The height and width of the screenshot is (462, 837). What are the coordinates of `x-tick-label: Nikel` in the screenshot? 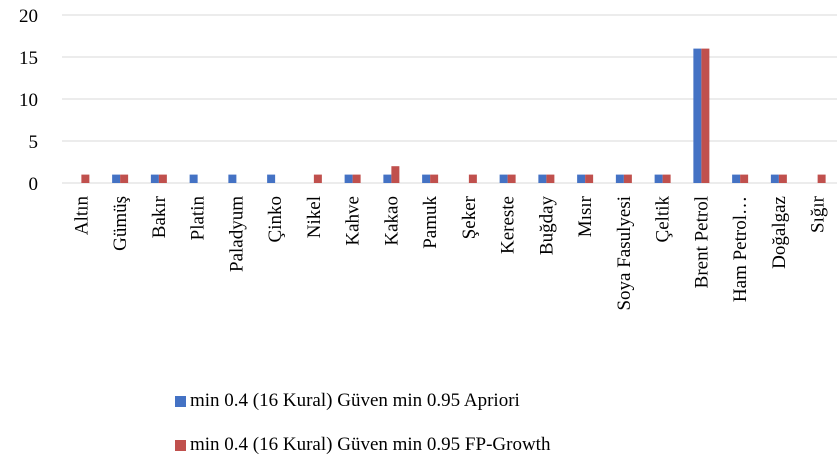 It's located at (314, 217).